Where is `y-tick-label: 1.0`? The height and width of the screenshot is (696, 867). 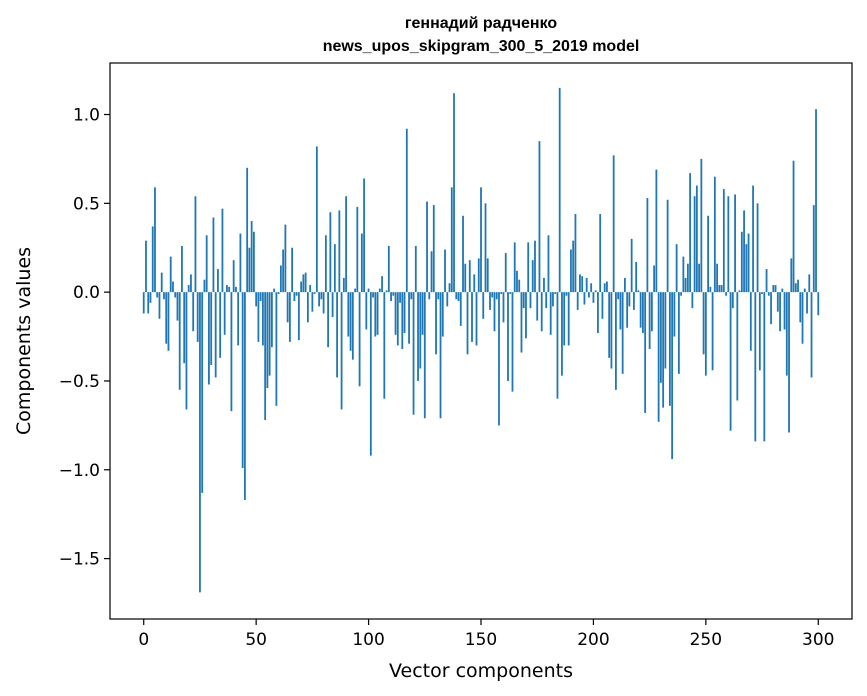 y-tick-label: 1.0 is located at coordinates (86, 116).